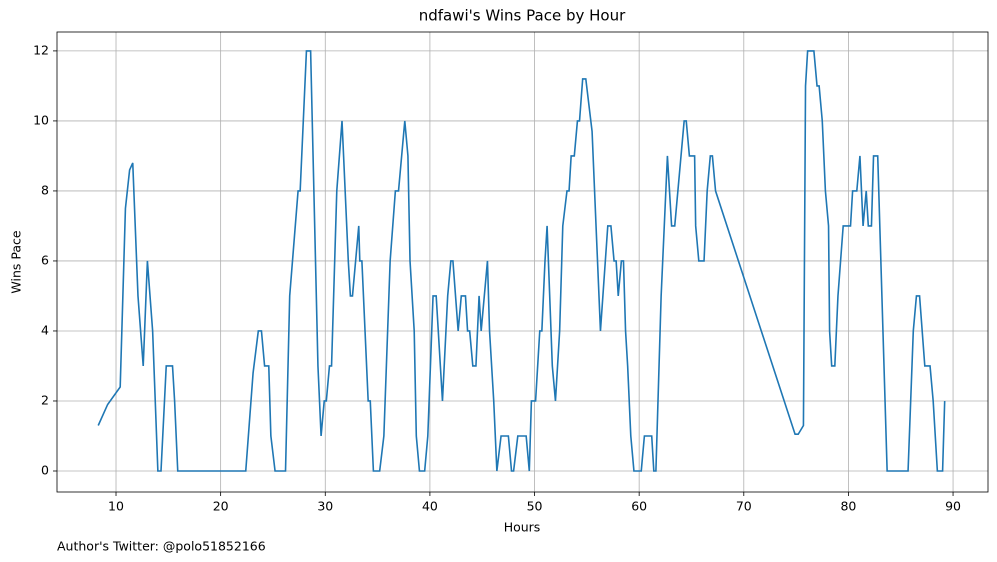 This screenshot has width=997, height=562. Describe the element at coordinates (639, 506) in the screenshot. I see `x-tick-label: 60` at that location.